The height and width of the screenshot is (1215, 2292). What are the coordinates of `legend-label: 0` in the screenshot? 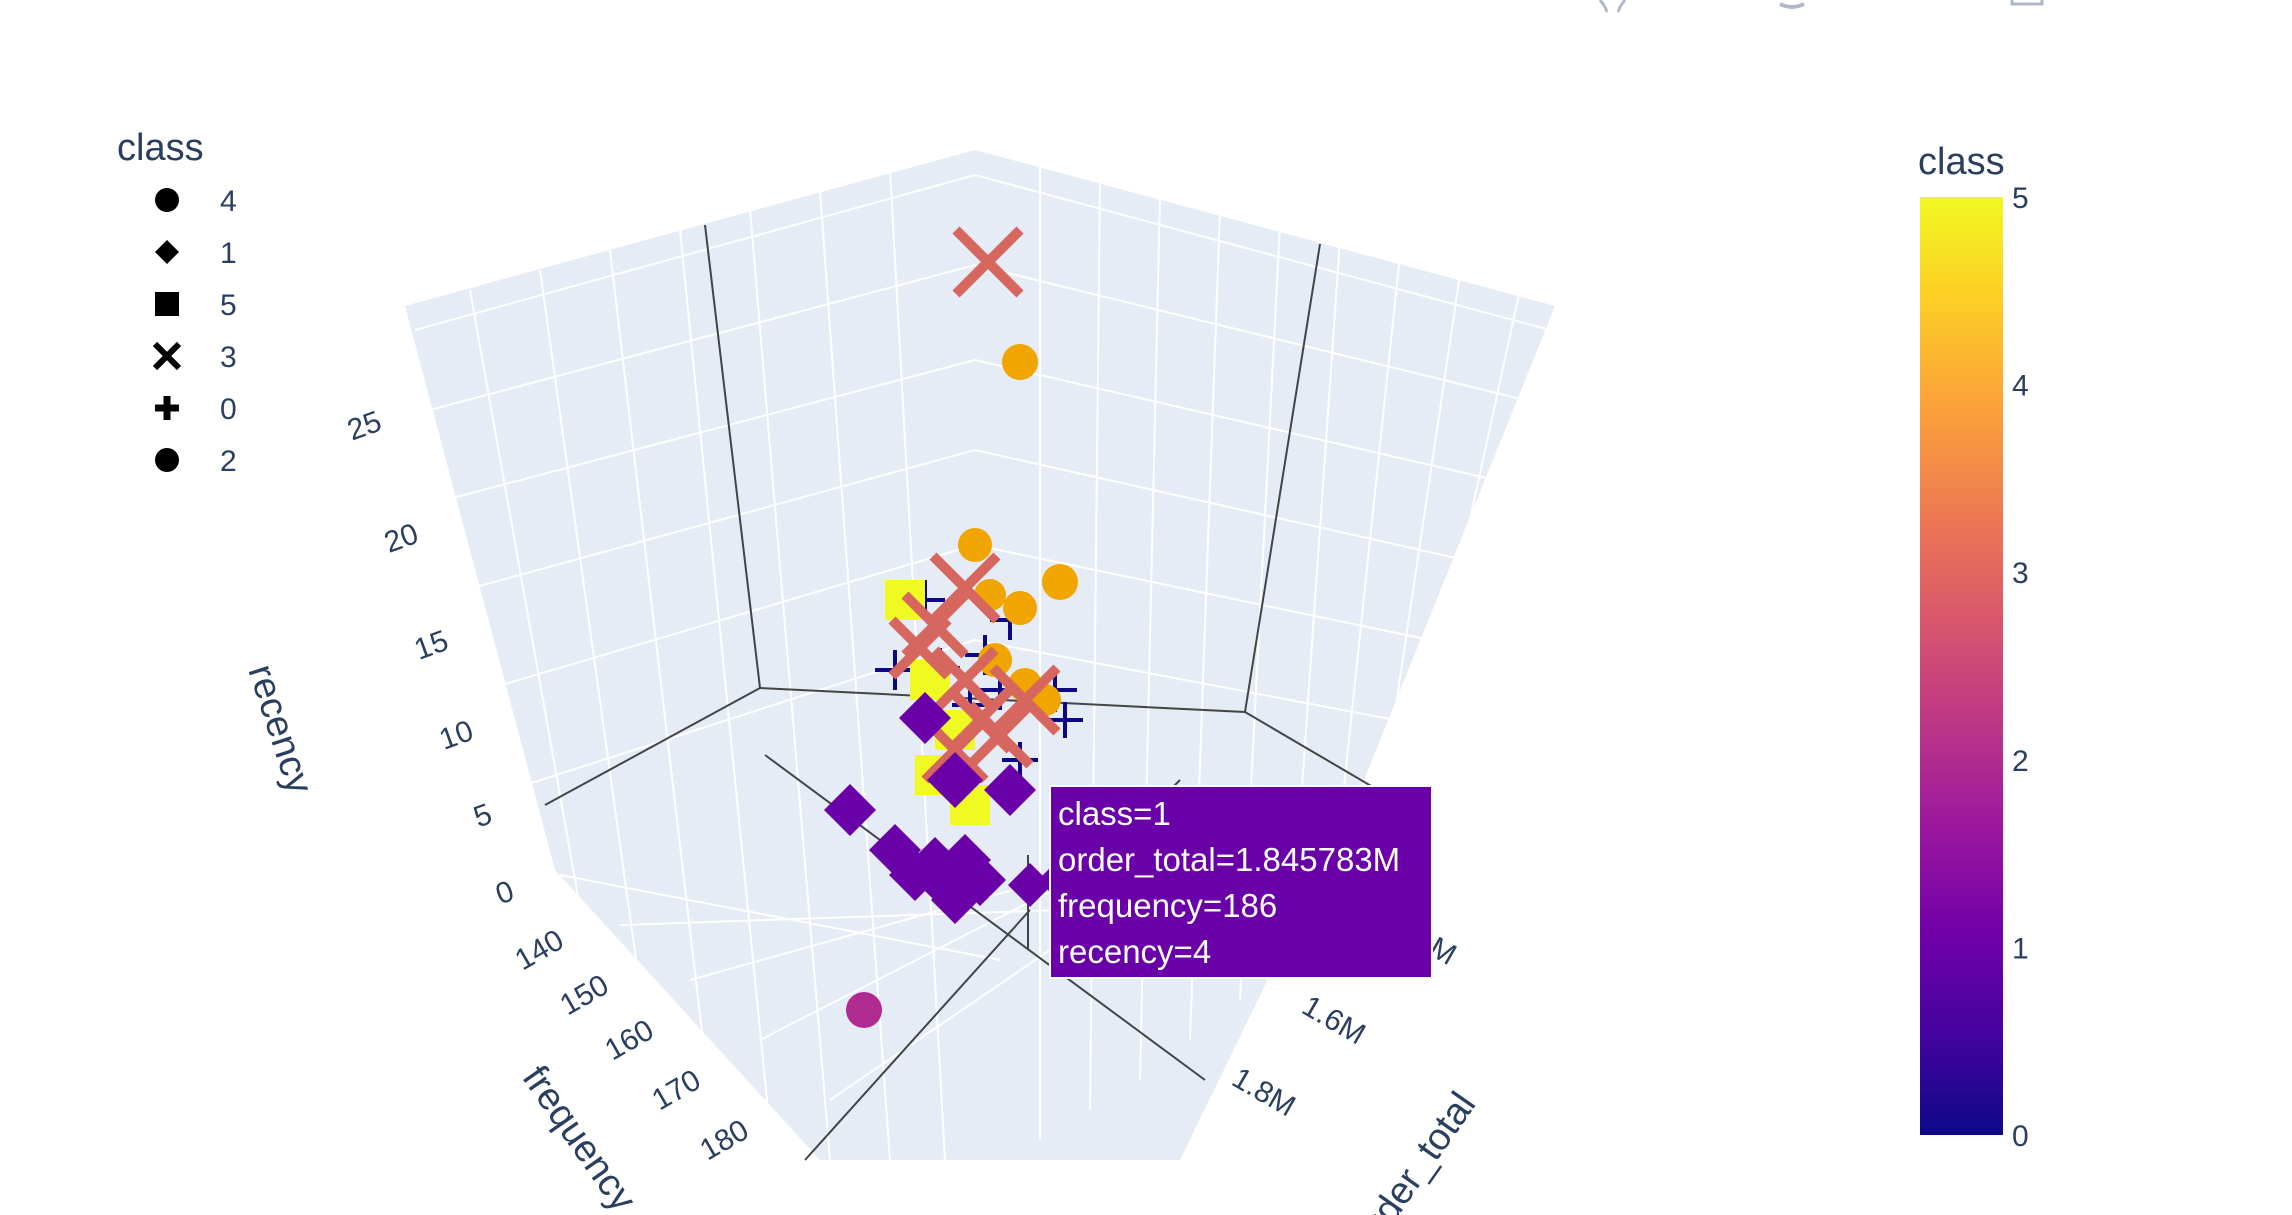 It's located at (228, 409).